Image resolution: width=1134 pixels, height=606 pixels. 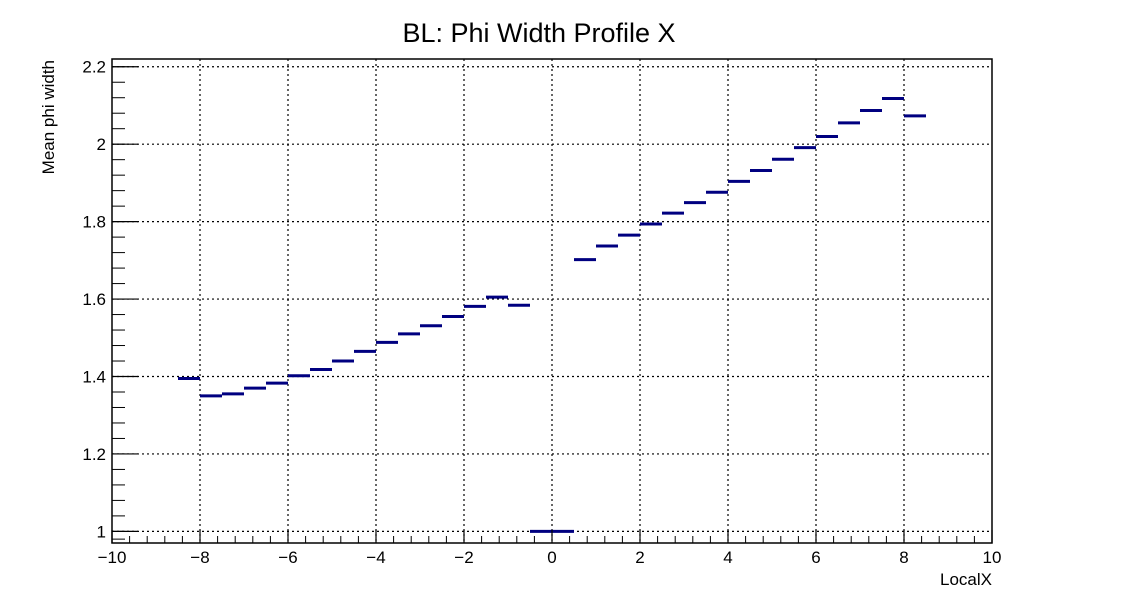 What do you see at coordinates (815, 557) in the screenshot?
I see `x-tick-label: 6` at bounding box center [815, 557].